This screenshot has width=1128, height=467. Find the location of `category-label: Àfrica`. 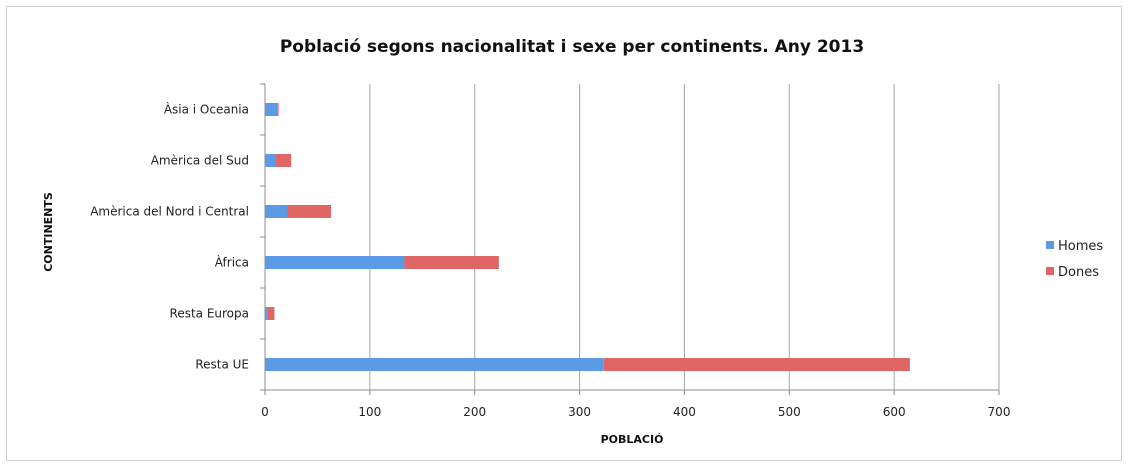

category-label: Àfrica is located at coordinates (232, 262).